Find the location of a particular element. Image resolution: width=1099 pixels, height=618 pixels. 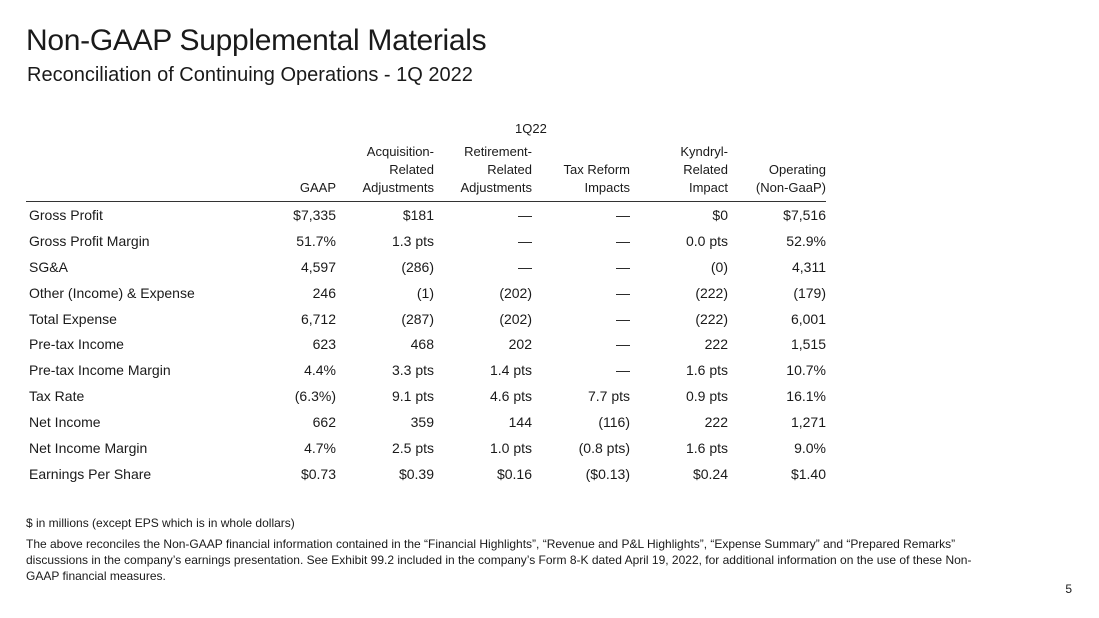

table-cell: 4.4% is located at coordinates (320, 370).